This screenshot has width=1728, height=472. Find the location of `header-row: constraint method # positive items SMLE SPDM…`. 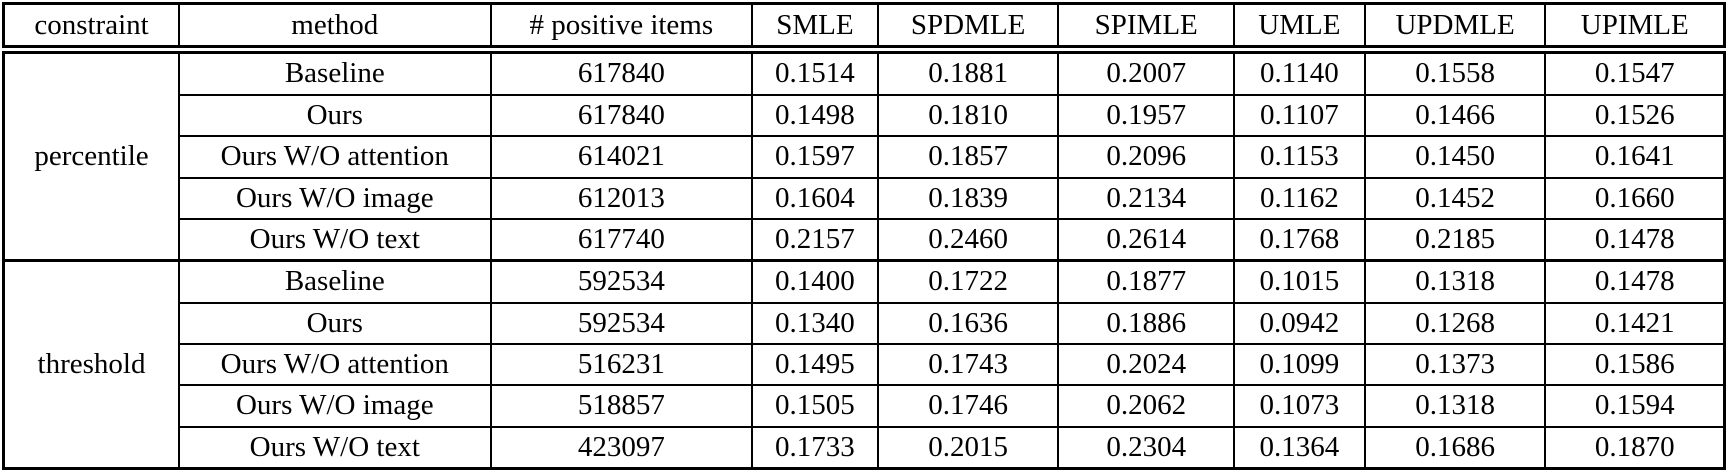

header-row: constraint method # positive items SMLE SPDM… is located at coordinates (864, 28).